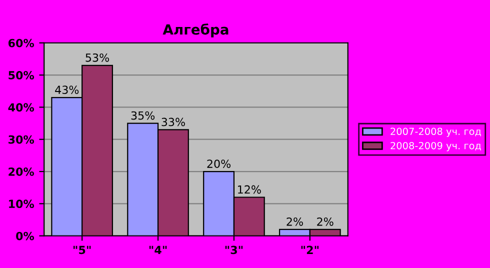 The height and width of the screenshot is (268, 490). Describe the element at coordinates (219, 164) in the screenshot. I see `data-label: 20%` at that location.